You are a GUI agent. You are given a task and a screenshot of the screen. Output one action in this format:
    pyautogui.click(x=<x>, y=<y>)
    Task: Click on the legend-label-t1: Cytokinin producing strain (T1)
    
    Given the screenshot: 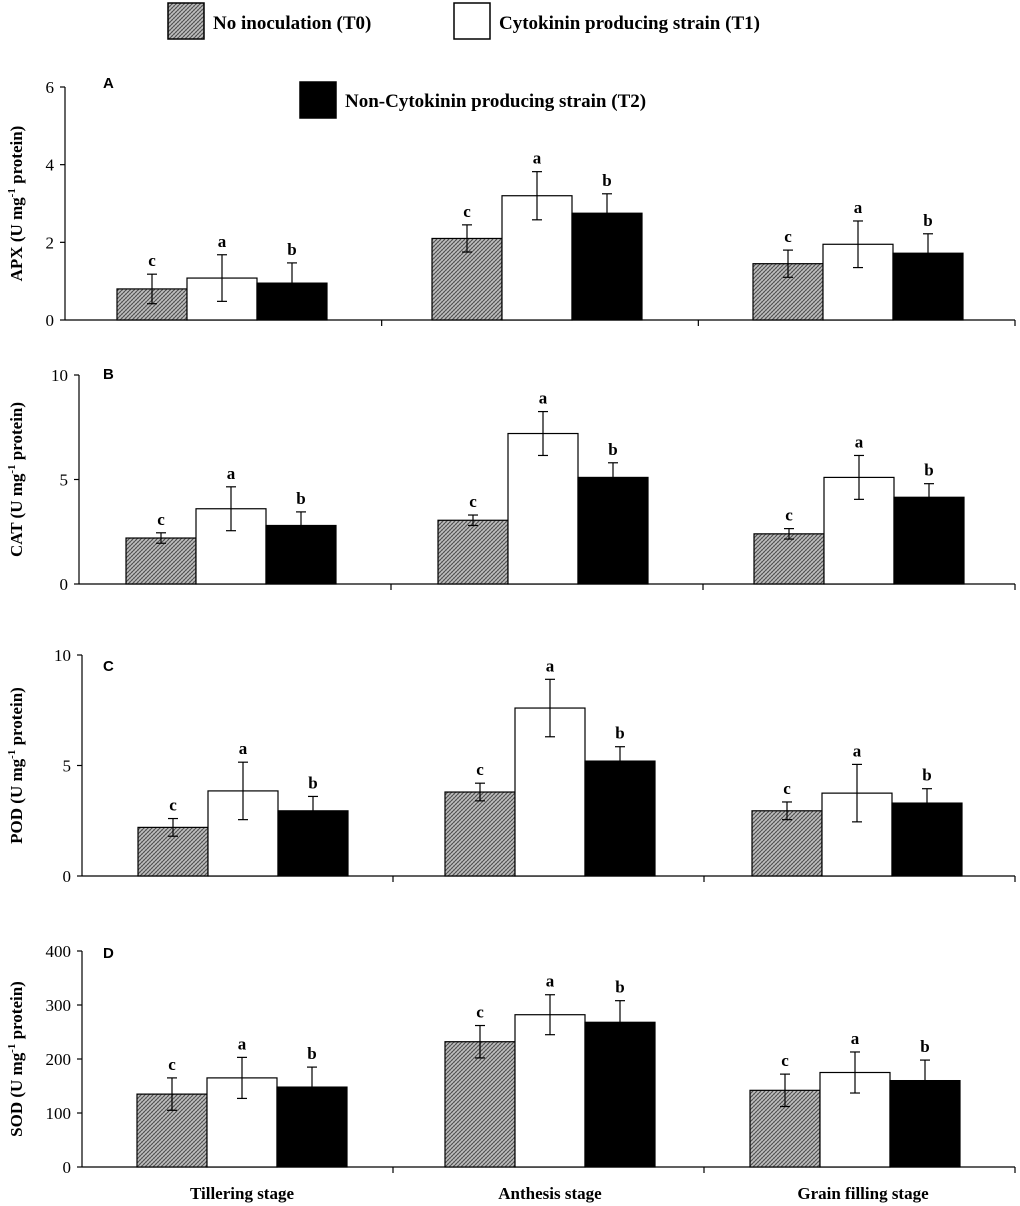 What is the action you would take?
    pyautogui.click(x=629, y=23)
    